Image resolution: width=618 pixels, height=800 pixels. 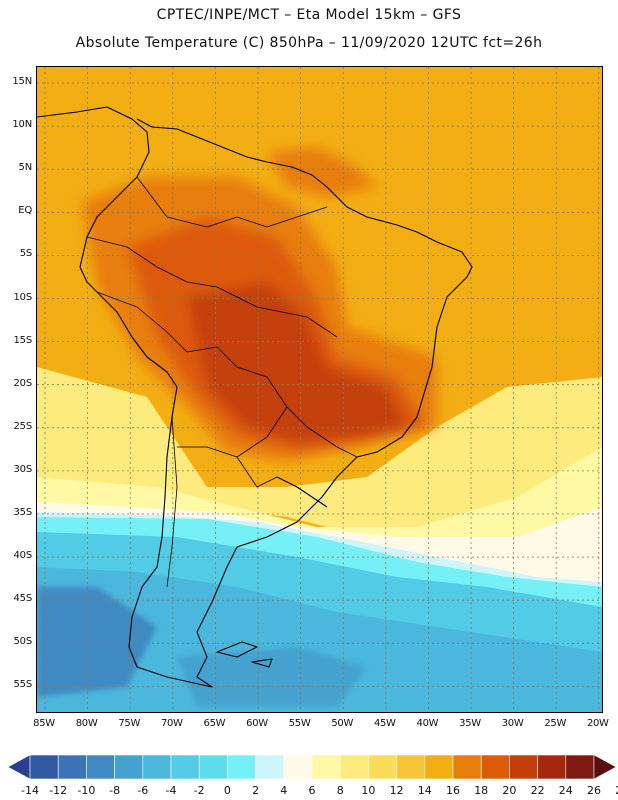 I want to click on legend-tick-label: 16, so click(x=453, y=790).